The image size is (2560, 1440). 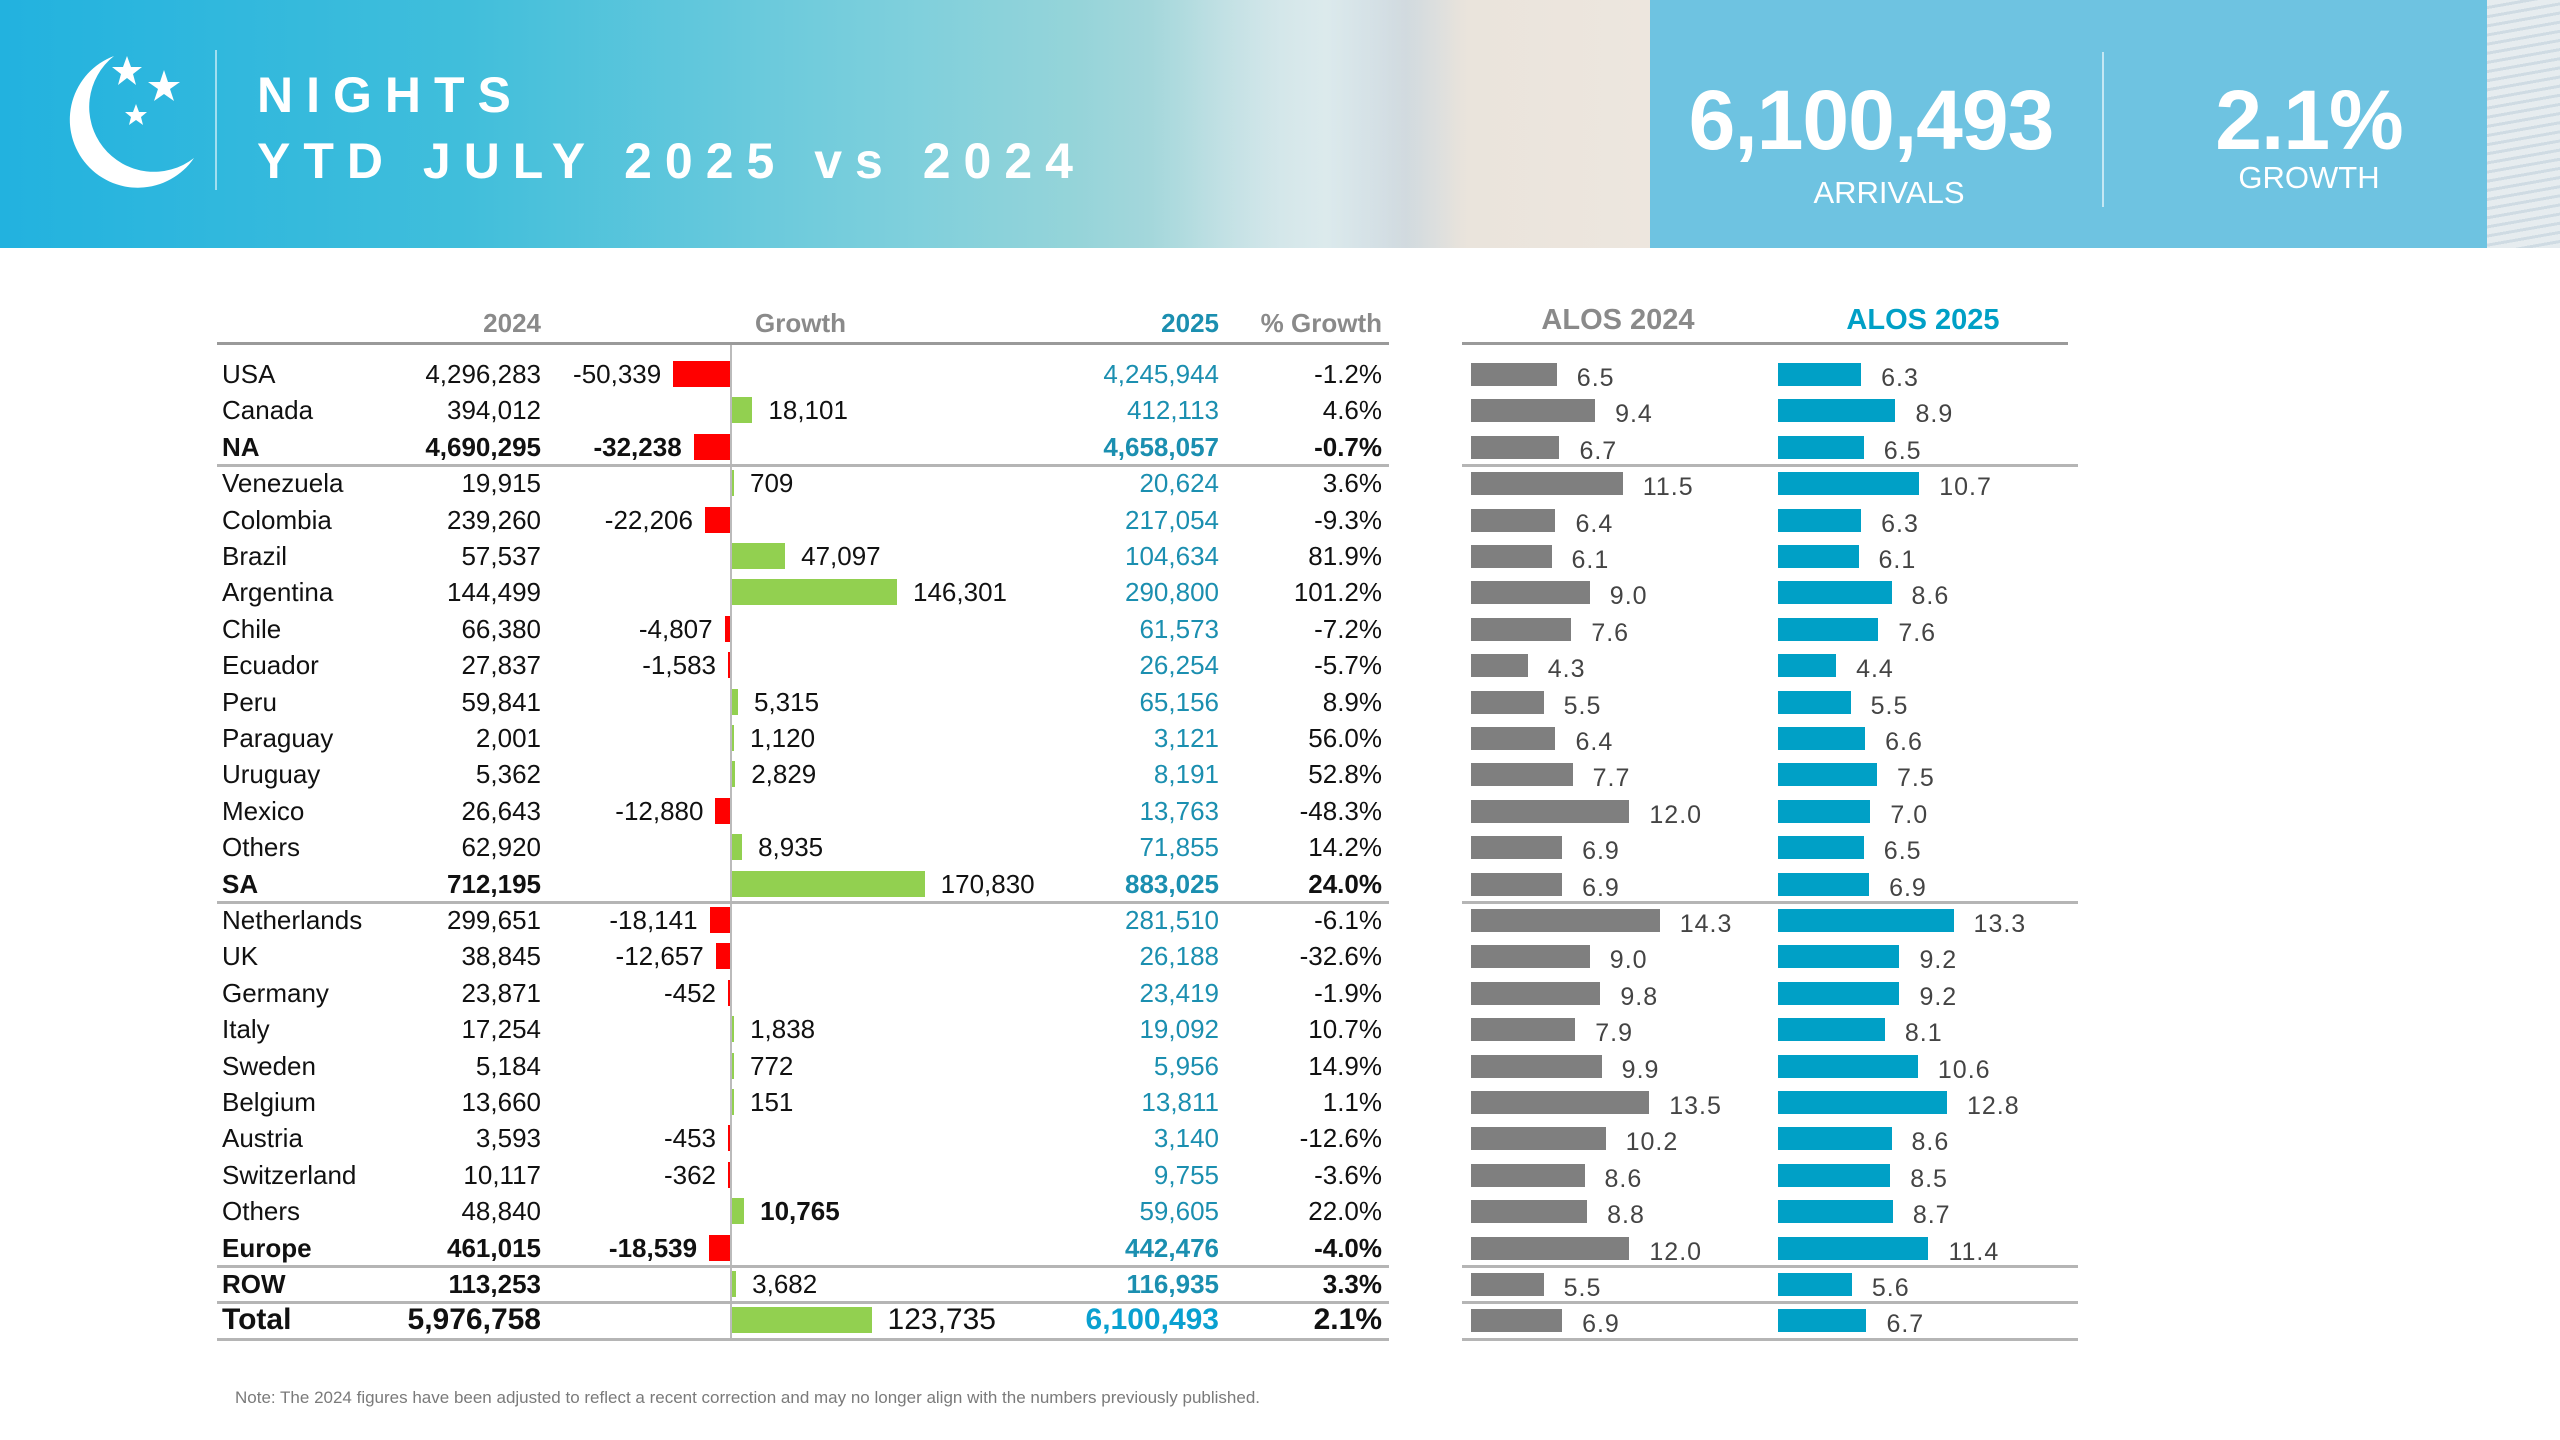 What do you see at coordinates (1628, 596) in the screenshot?
I see `alos-2024-label: 9.0` at bounding box center [1628, 596].